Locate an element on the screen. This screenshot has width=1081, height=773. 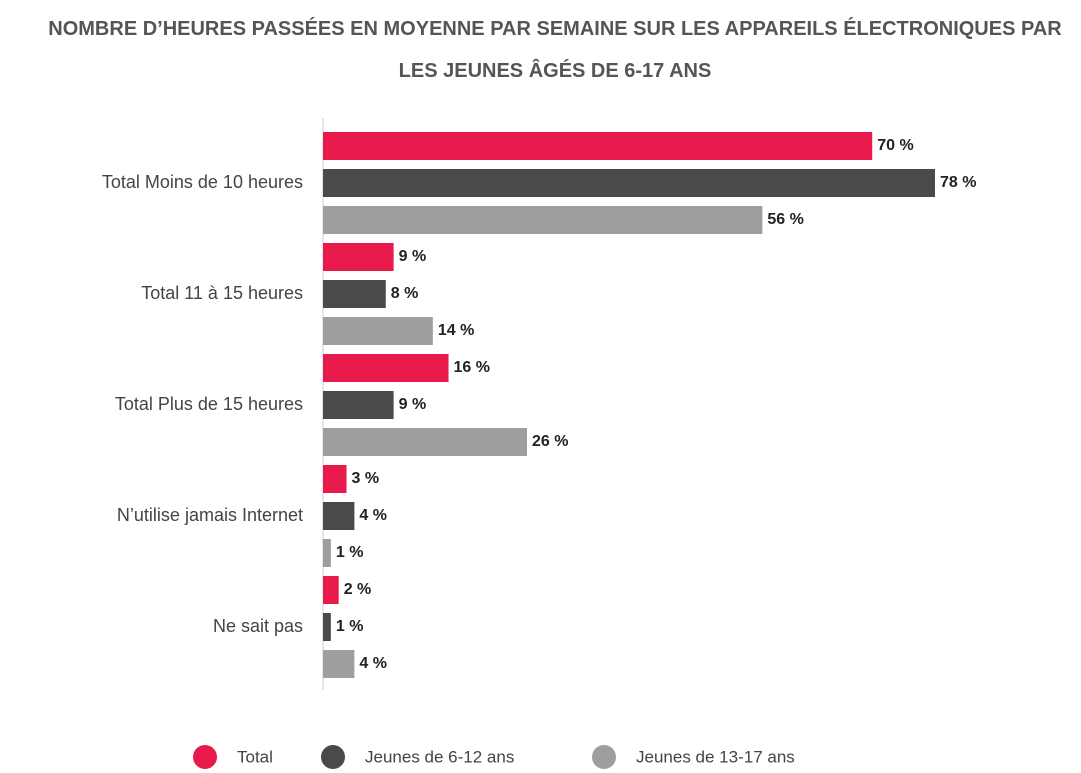
category-label: Total Moins de 10 heures is located at coordinates (202, 182).